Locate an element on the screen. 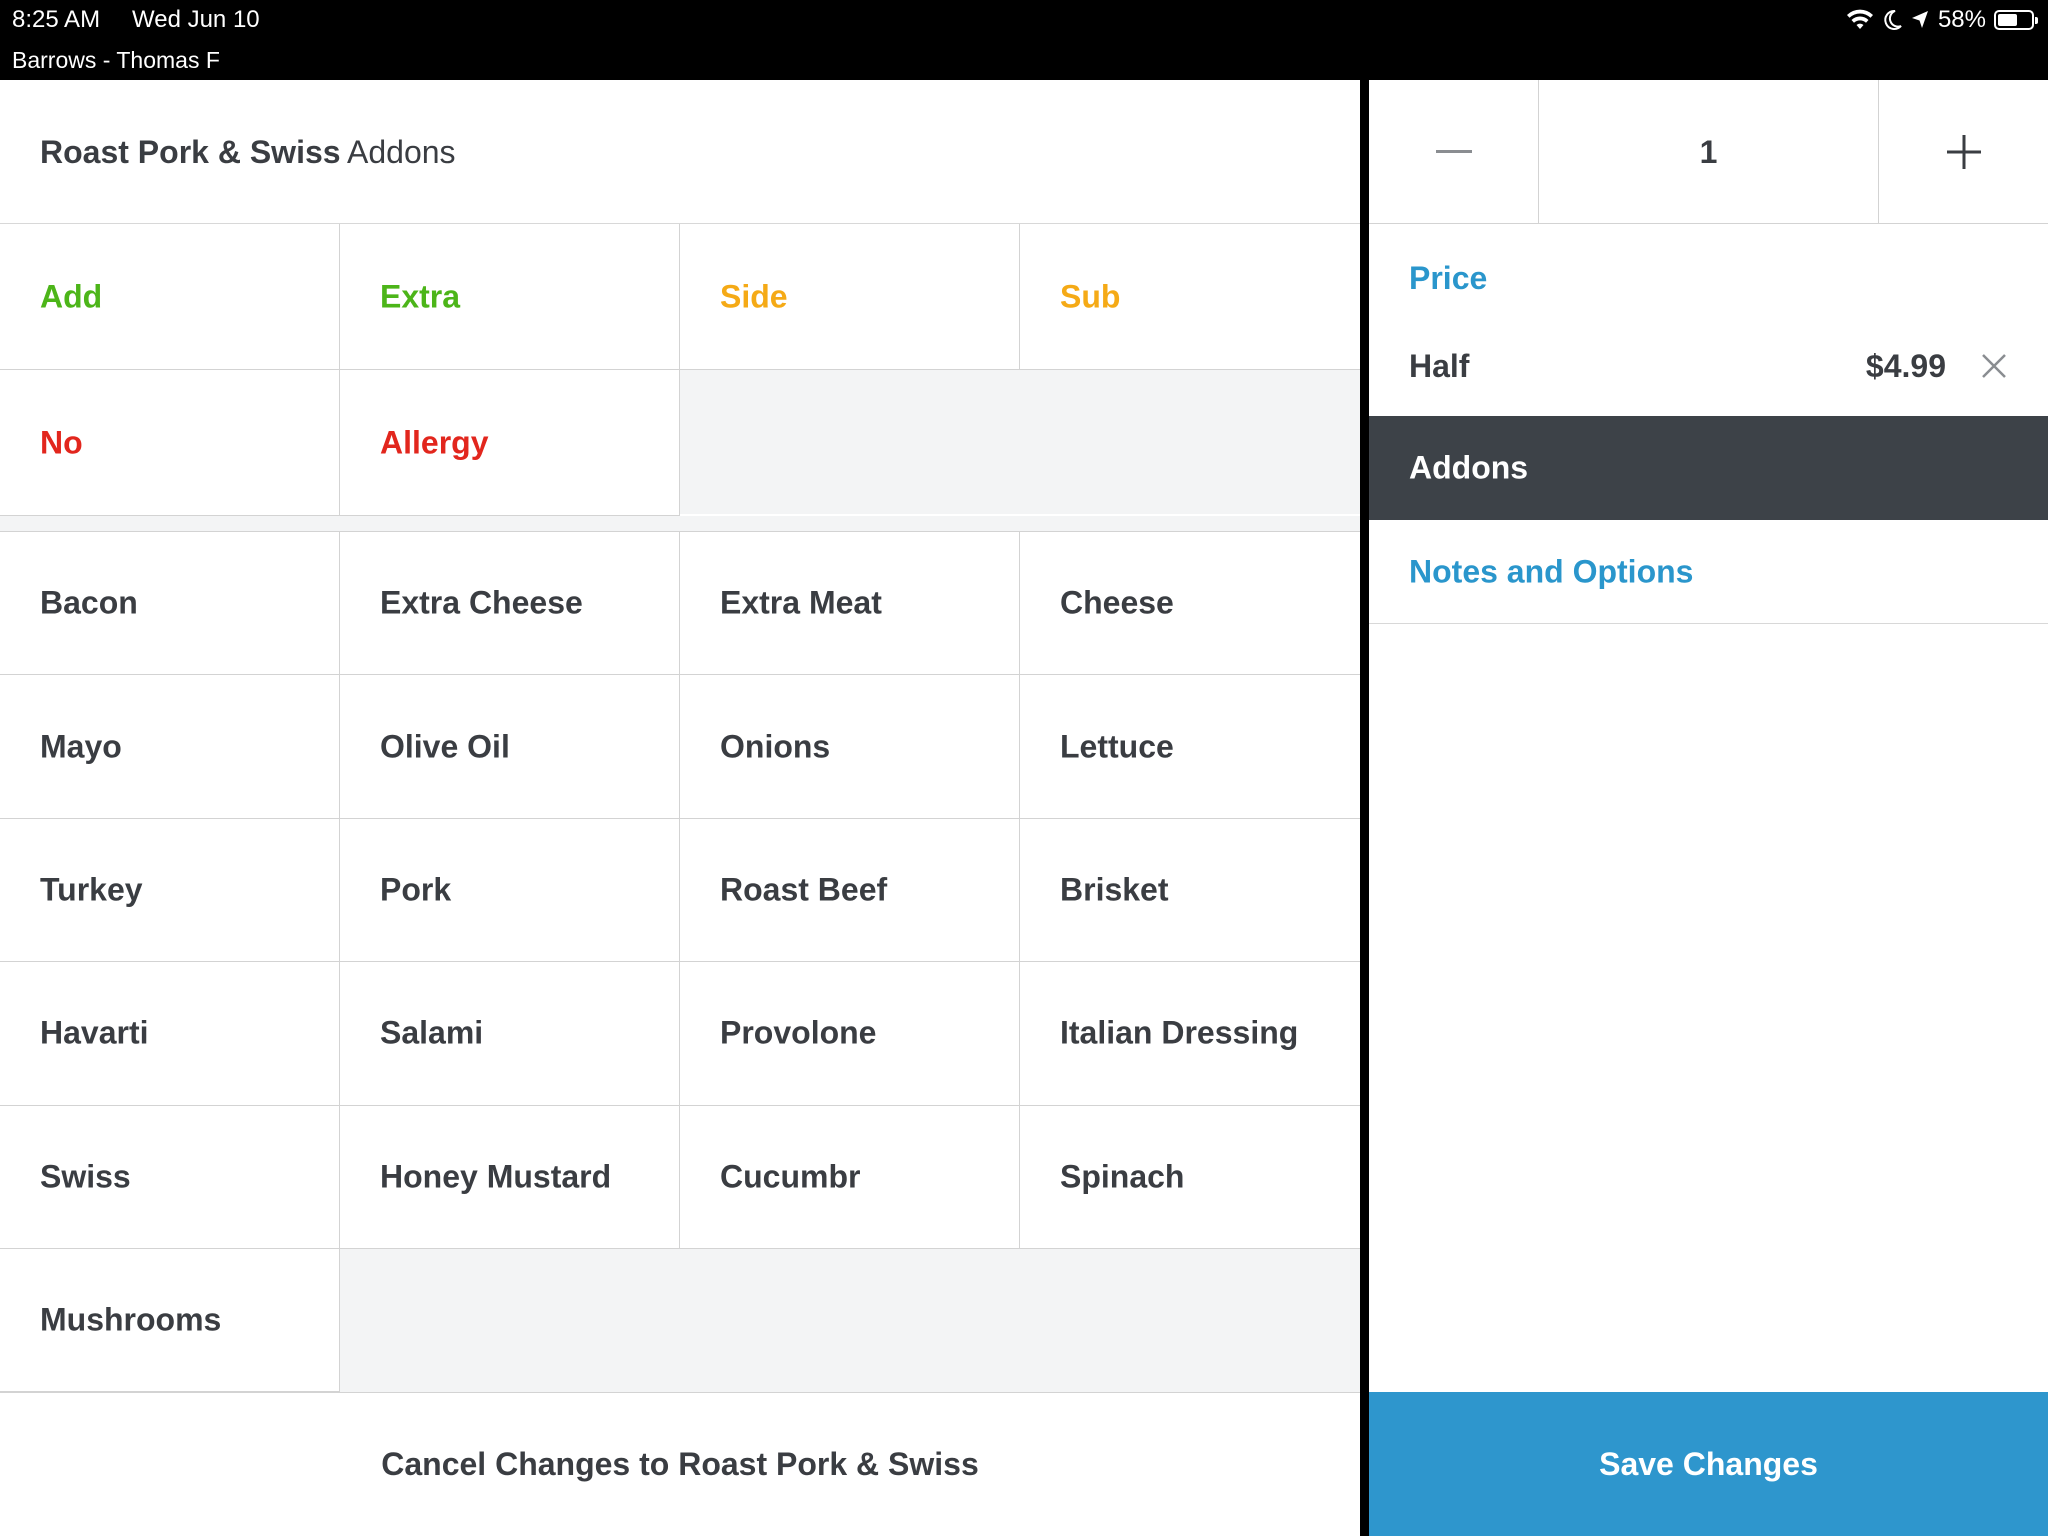  plus-icon is located at coordinates (1963, 152).